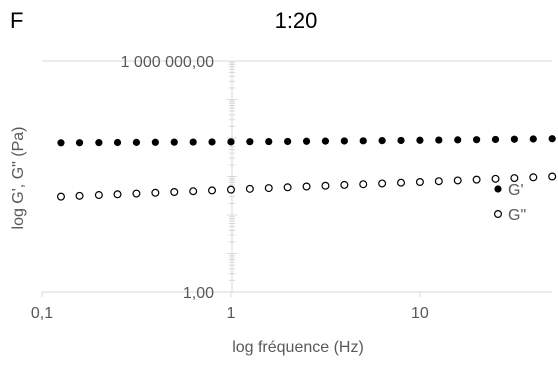  What do you see at coordinates (510, 203) in the screenshot?
I see `legend: G' G"` at bounding box center [510, 203].